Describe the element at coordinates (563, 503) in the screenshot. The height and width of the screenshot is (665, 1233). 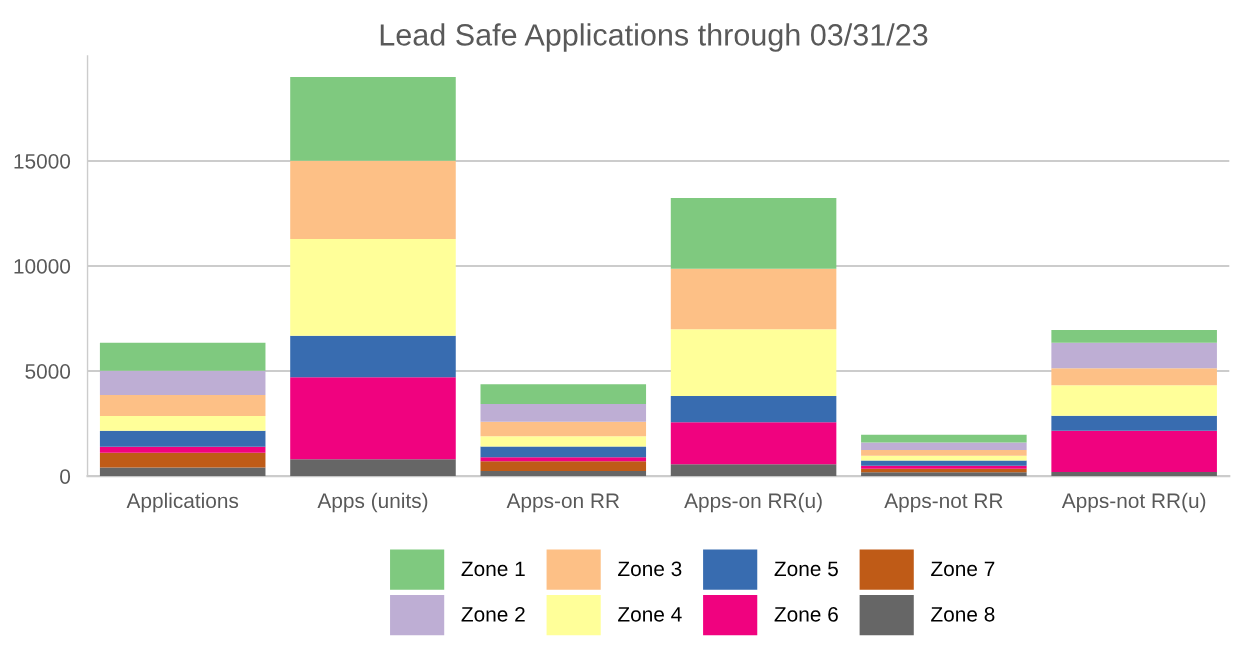
I see `x-tick-label: Apps-on RR` at that location.